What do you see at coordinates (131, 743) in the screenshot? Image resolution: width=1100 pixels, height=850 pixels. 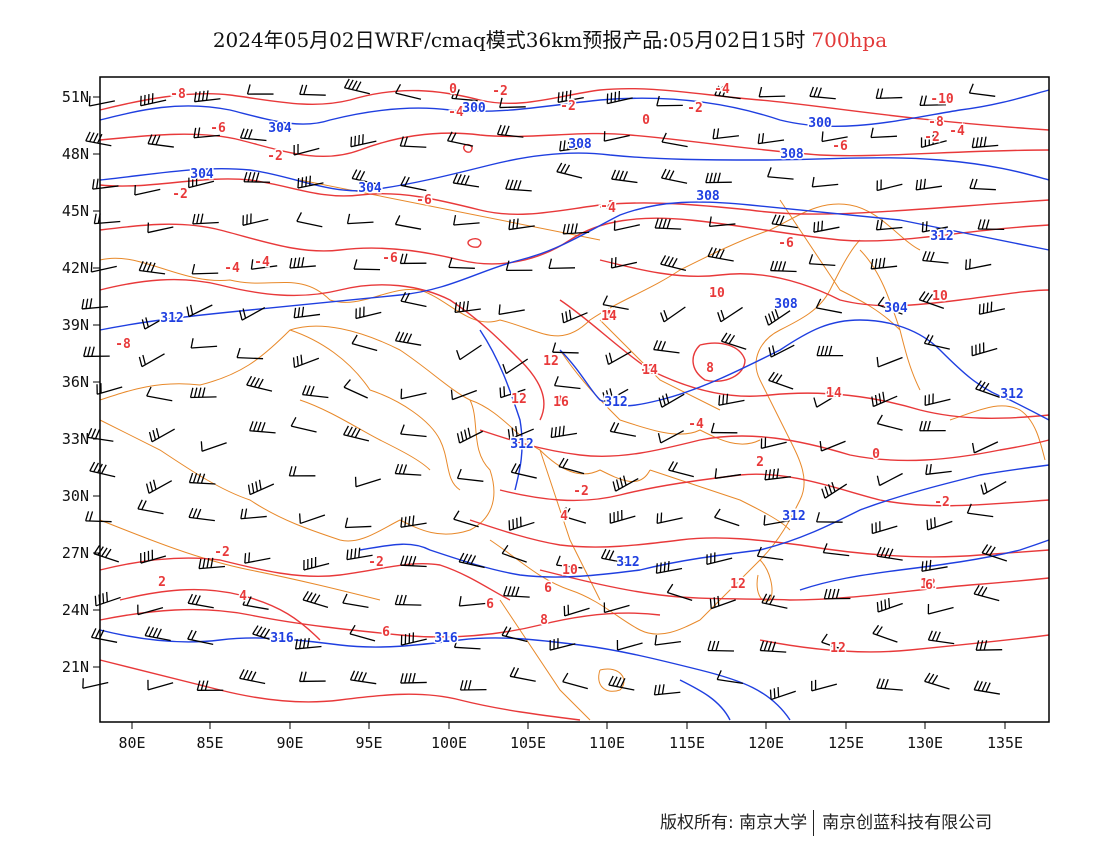 I see `lon-tick-label: 80E` at bounding box center [131, 743].